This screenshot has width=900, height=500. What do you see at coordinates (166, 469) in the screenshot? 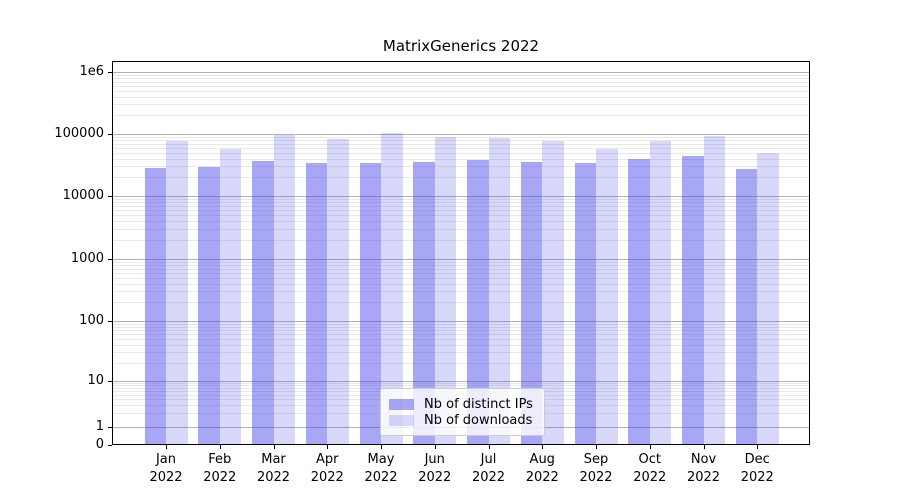
I see `x-tick-label: Jan 2022` at bounding box center [166, 469].